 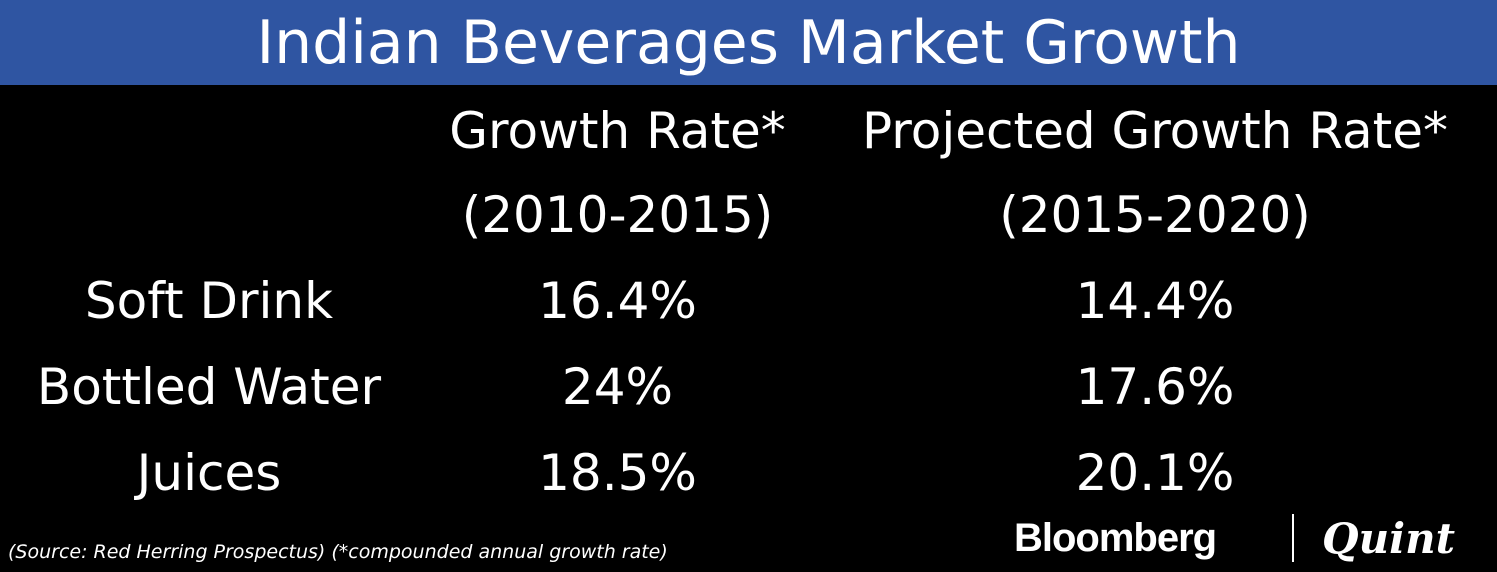 What do you see at coordinates (209, 473) in the screenshot?
I see `row-label-juices: Juices` at bounding box center [209, 473].